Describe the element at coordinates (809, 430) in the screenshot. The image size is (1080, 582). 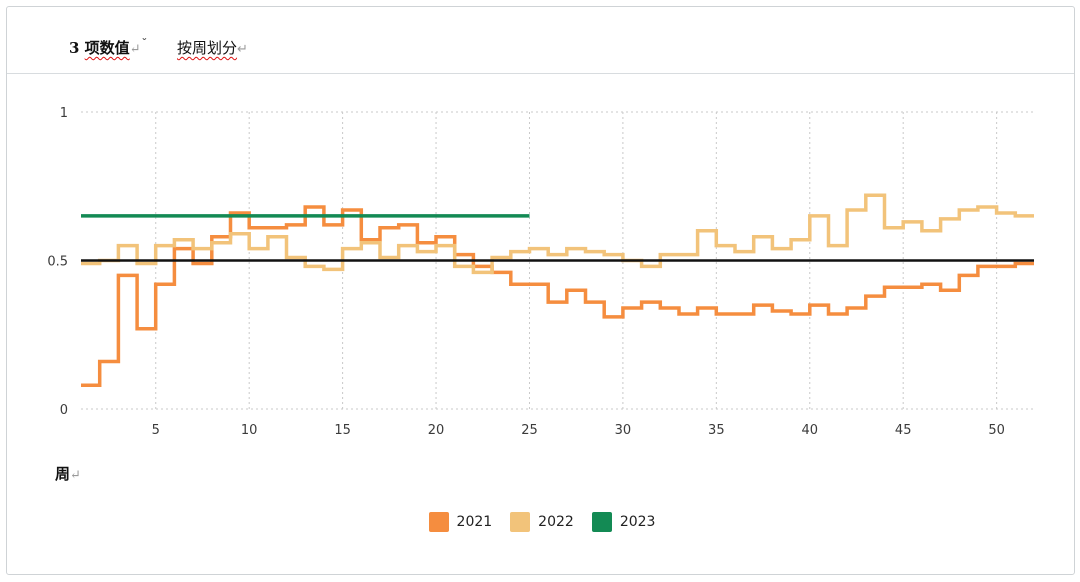
I see `x-tick-label: 40` at that location.